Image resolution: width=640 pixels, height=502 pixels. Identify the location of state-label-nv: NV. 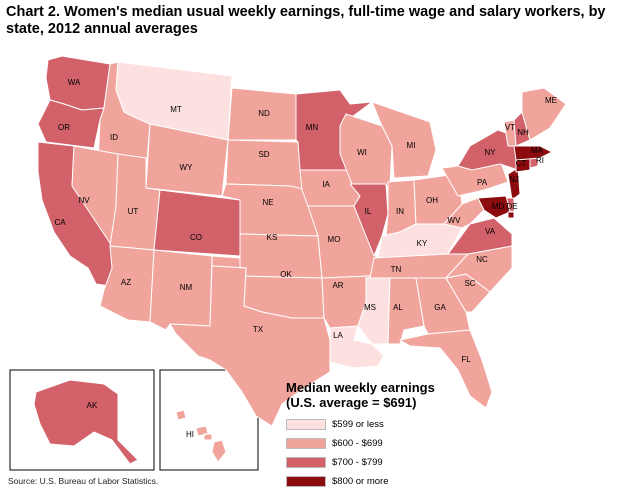
(84, 200).